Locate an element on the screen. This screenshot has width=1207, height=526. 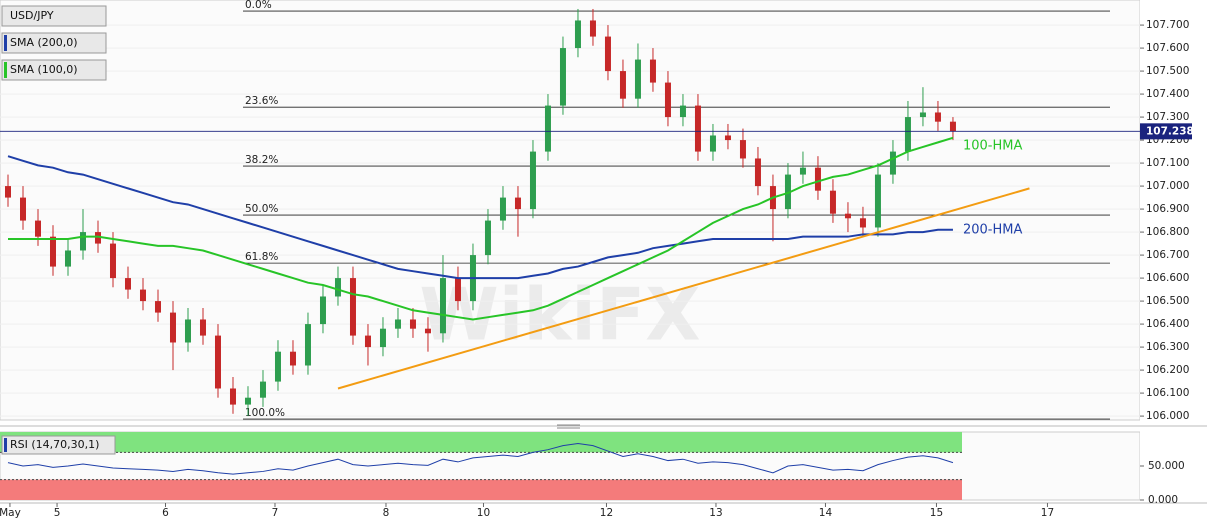
legend-label: USD/JPY is located at coordinates (32, 15).